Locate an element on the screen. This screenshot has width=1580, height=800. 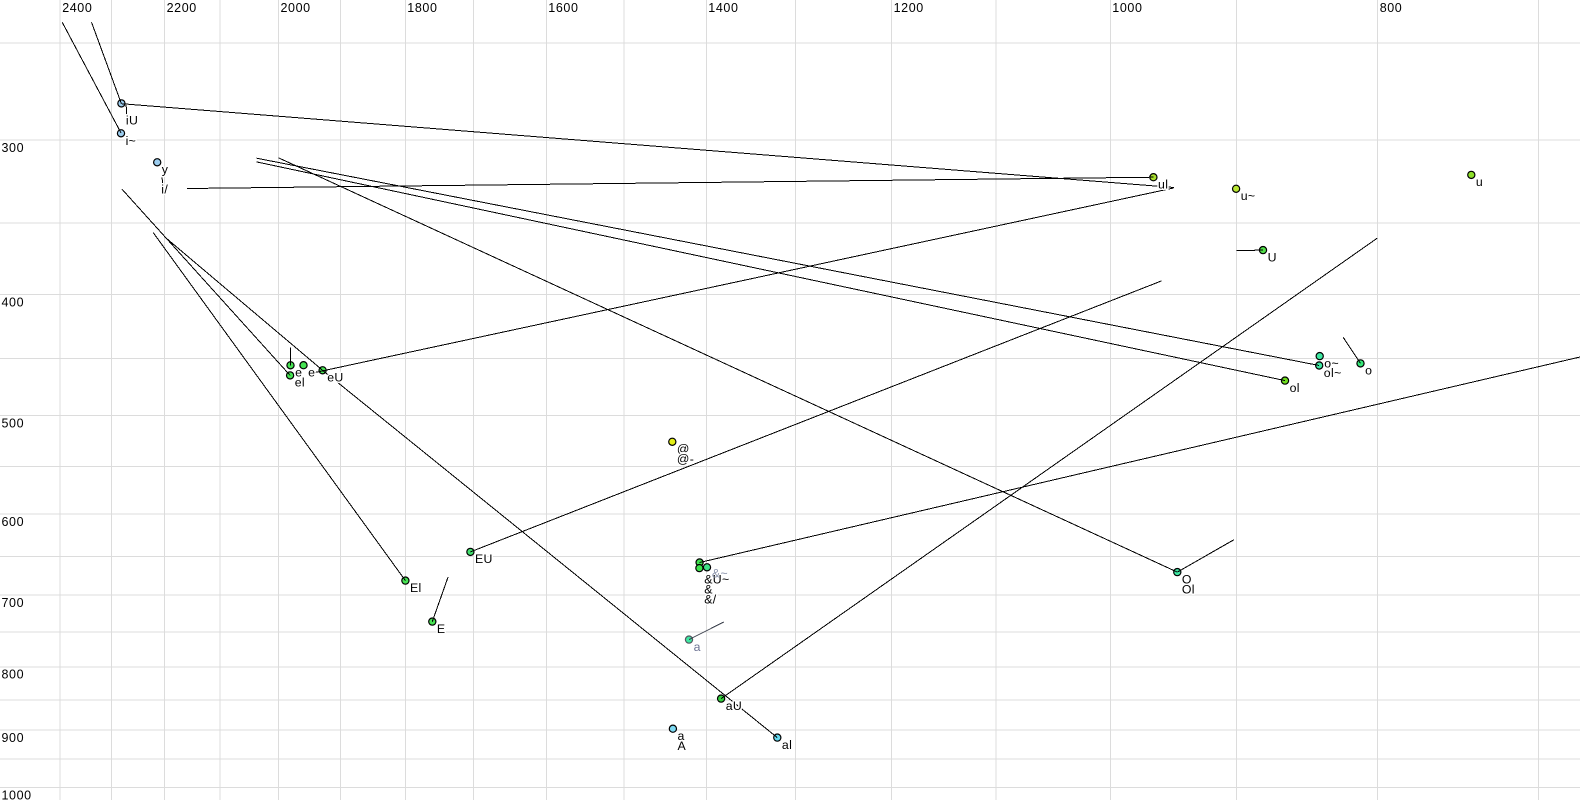
svg-text: U is located at coordinates (1272, 257).